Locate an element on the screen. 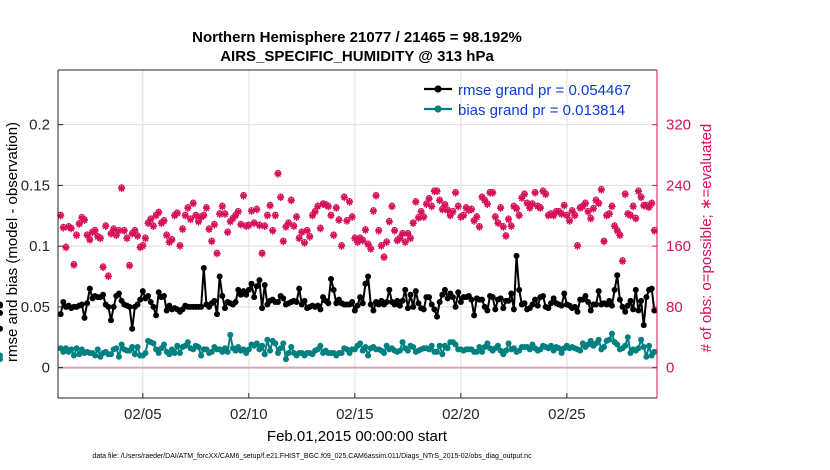 Image resolution: width=830 pixels, height=470 pixels. legend-bias-marker is located at coordinates (438, 109).